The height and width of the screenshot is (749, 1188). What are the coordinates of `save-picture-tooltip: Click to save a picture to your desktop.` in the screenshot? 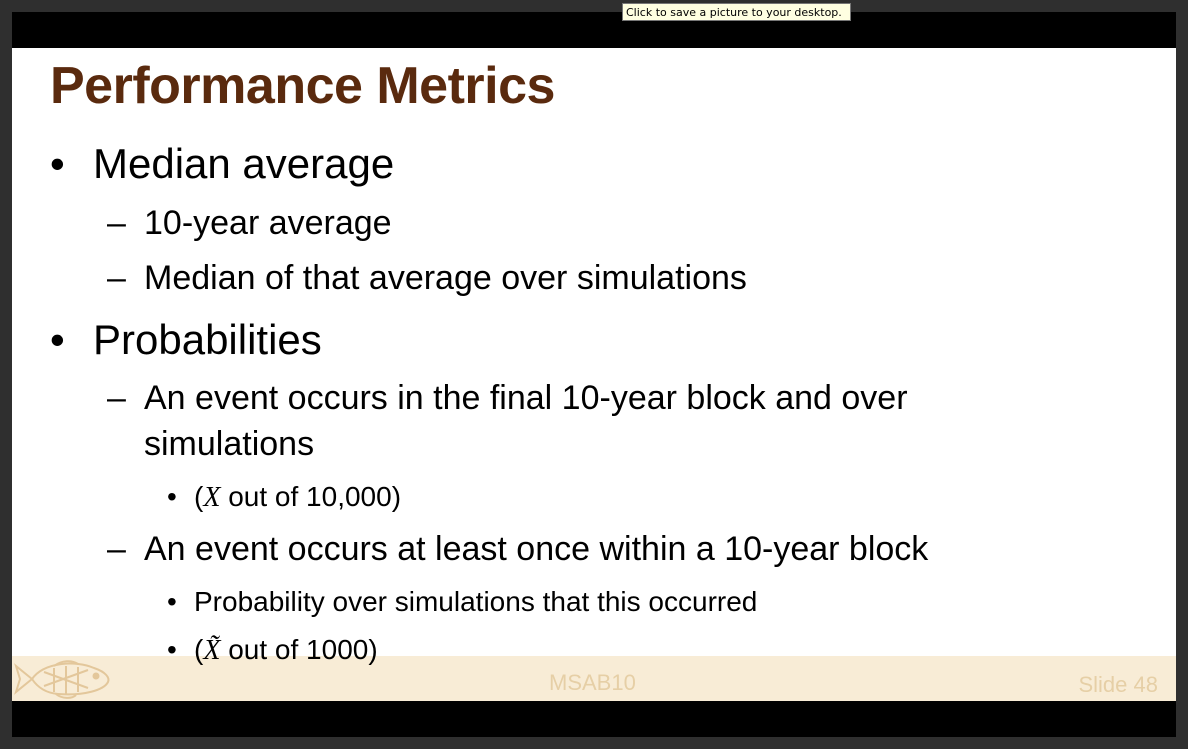 It's located at (736, 12).